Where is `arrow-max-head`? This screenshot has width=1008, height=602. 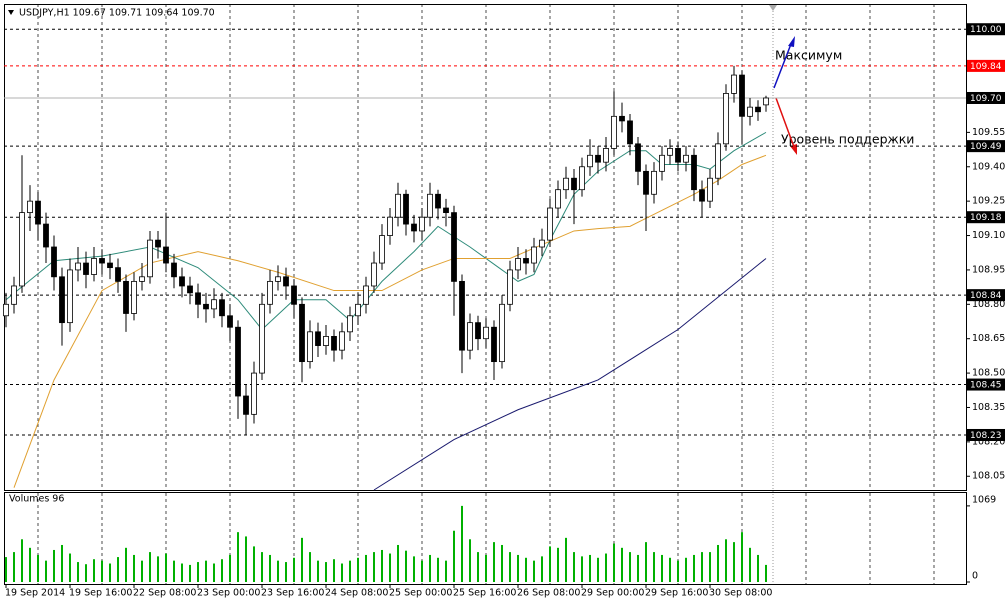 arrow-max-head is located at coordinates (791, 41).